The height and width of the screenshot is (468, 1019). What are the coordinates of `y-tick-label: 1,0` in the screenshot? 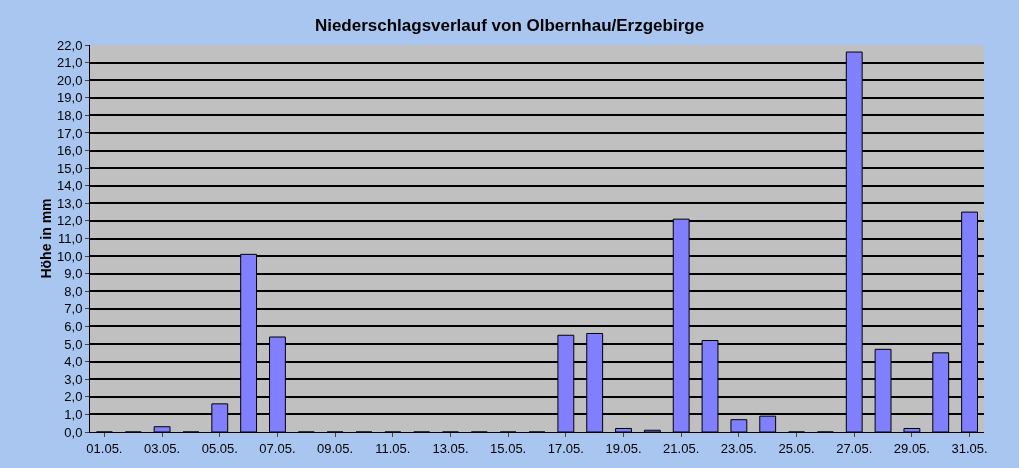 It's located at (73, 414).